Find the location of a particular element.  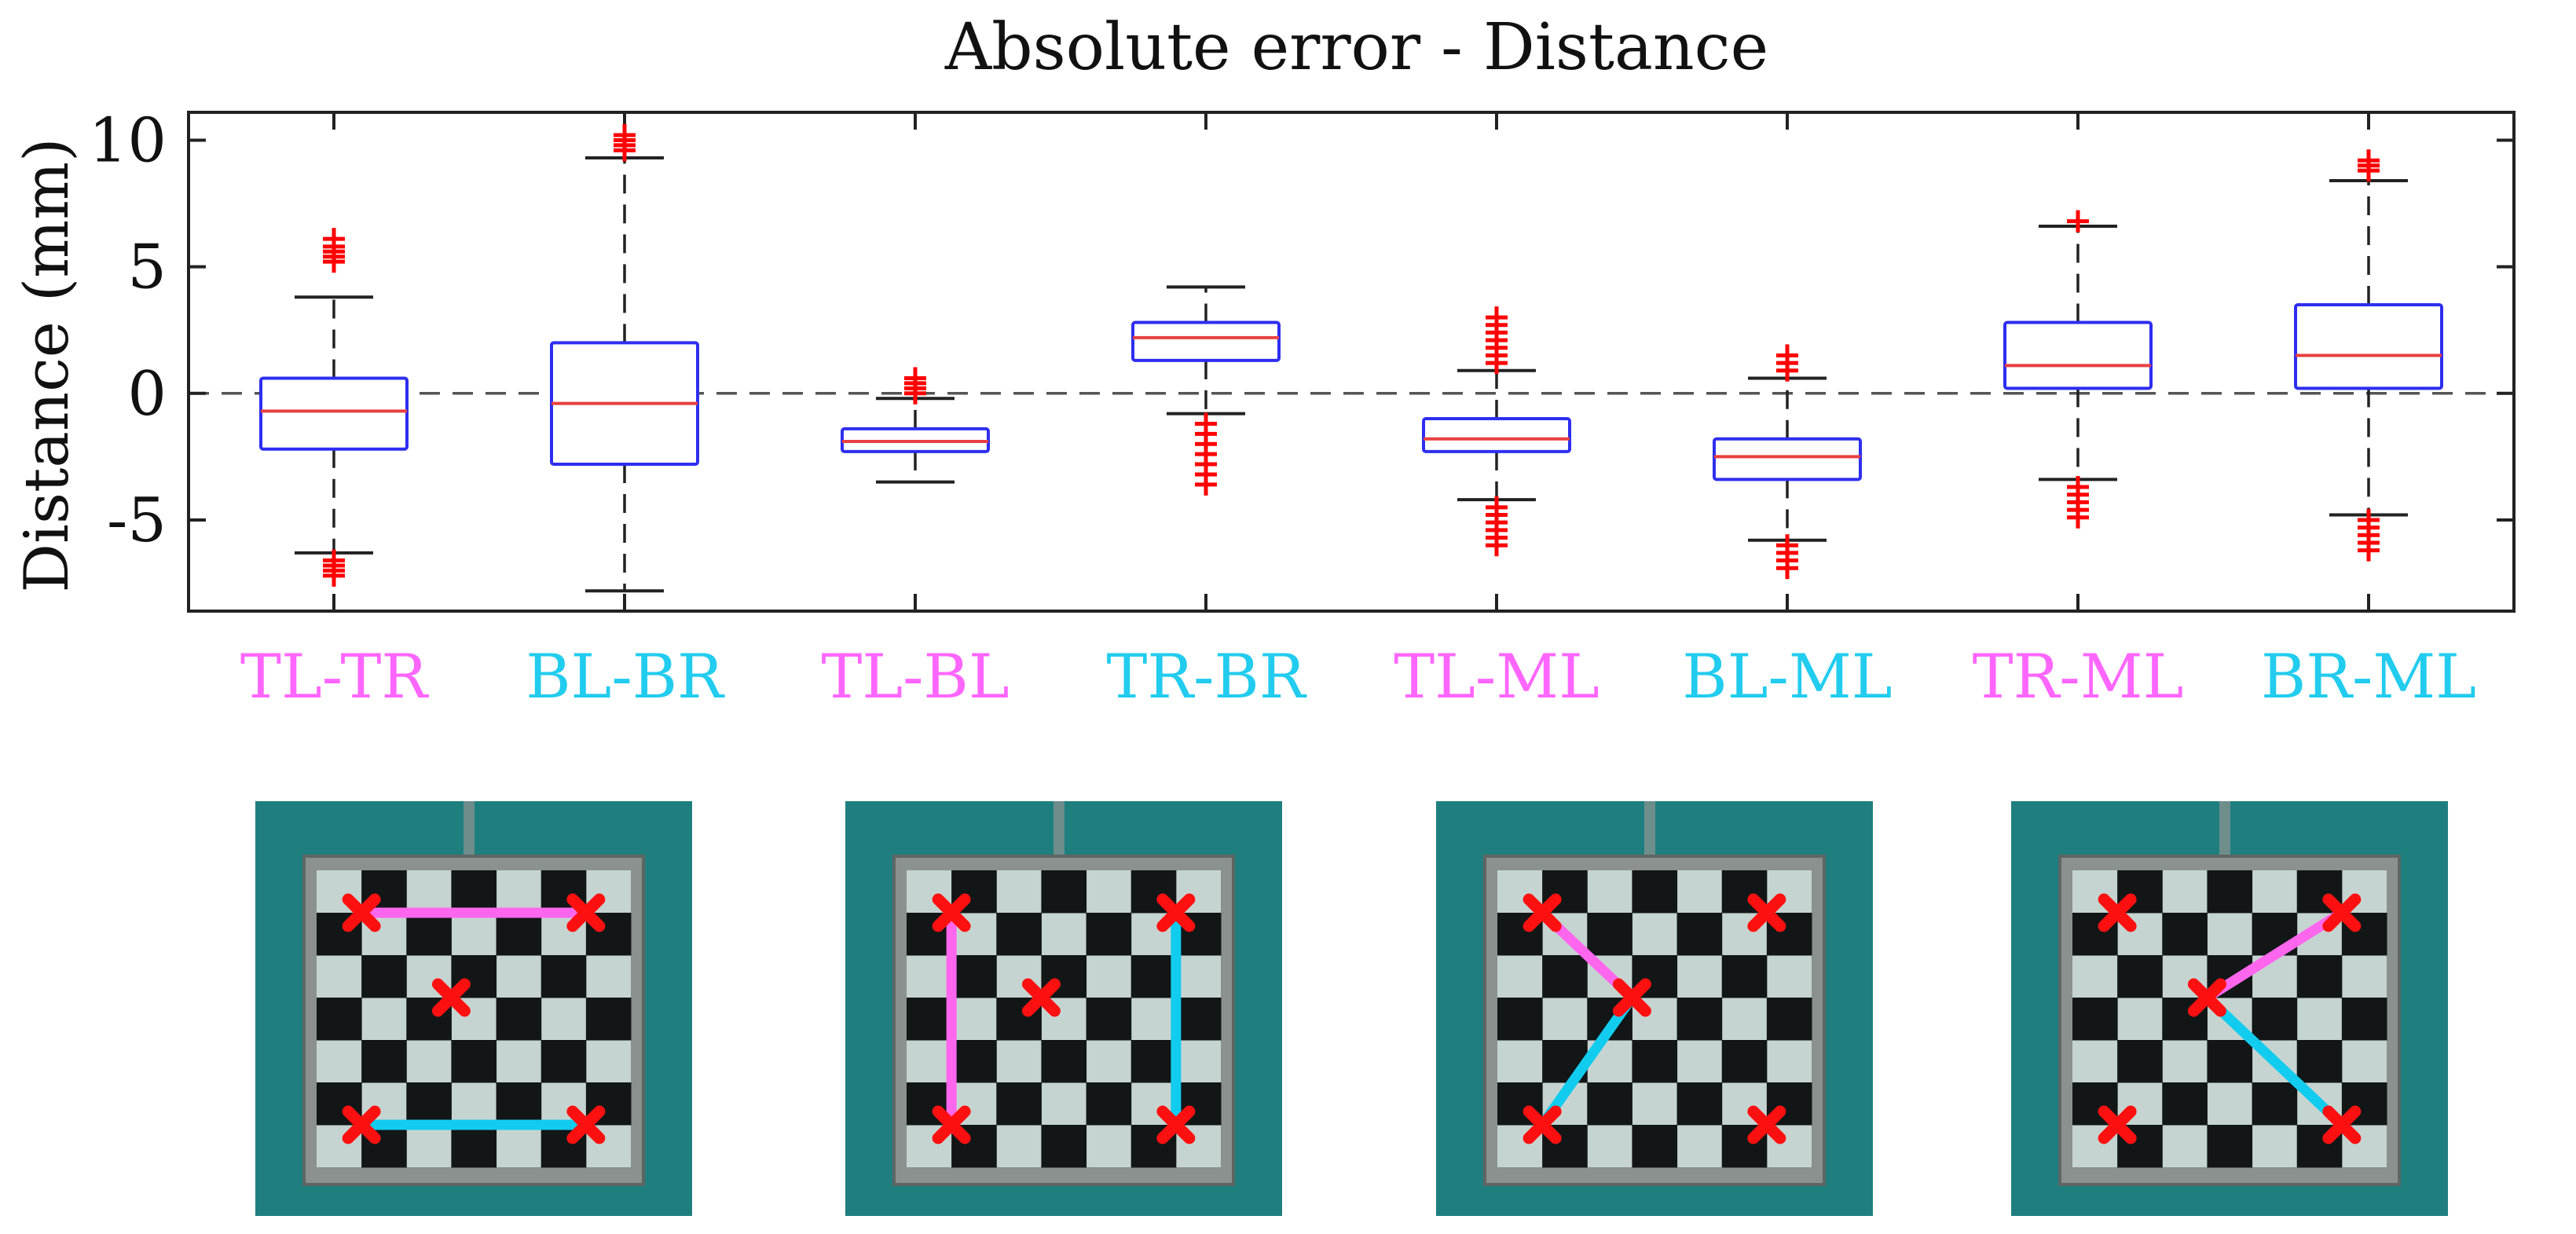

x-tick-label-tl-bl: TL-BL is located at coordinates (915, 677).